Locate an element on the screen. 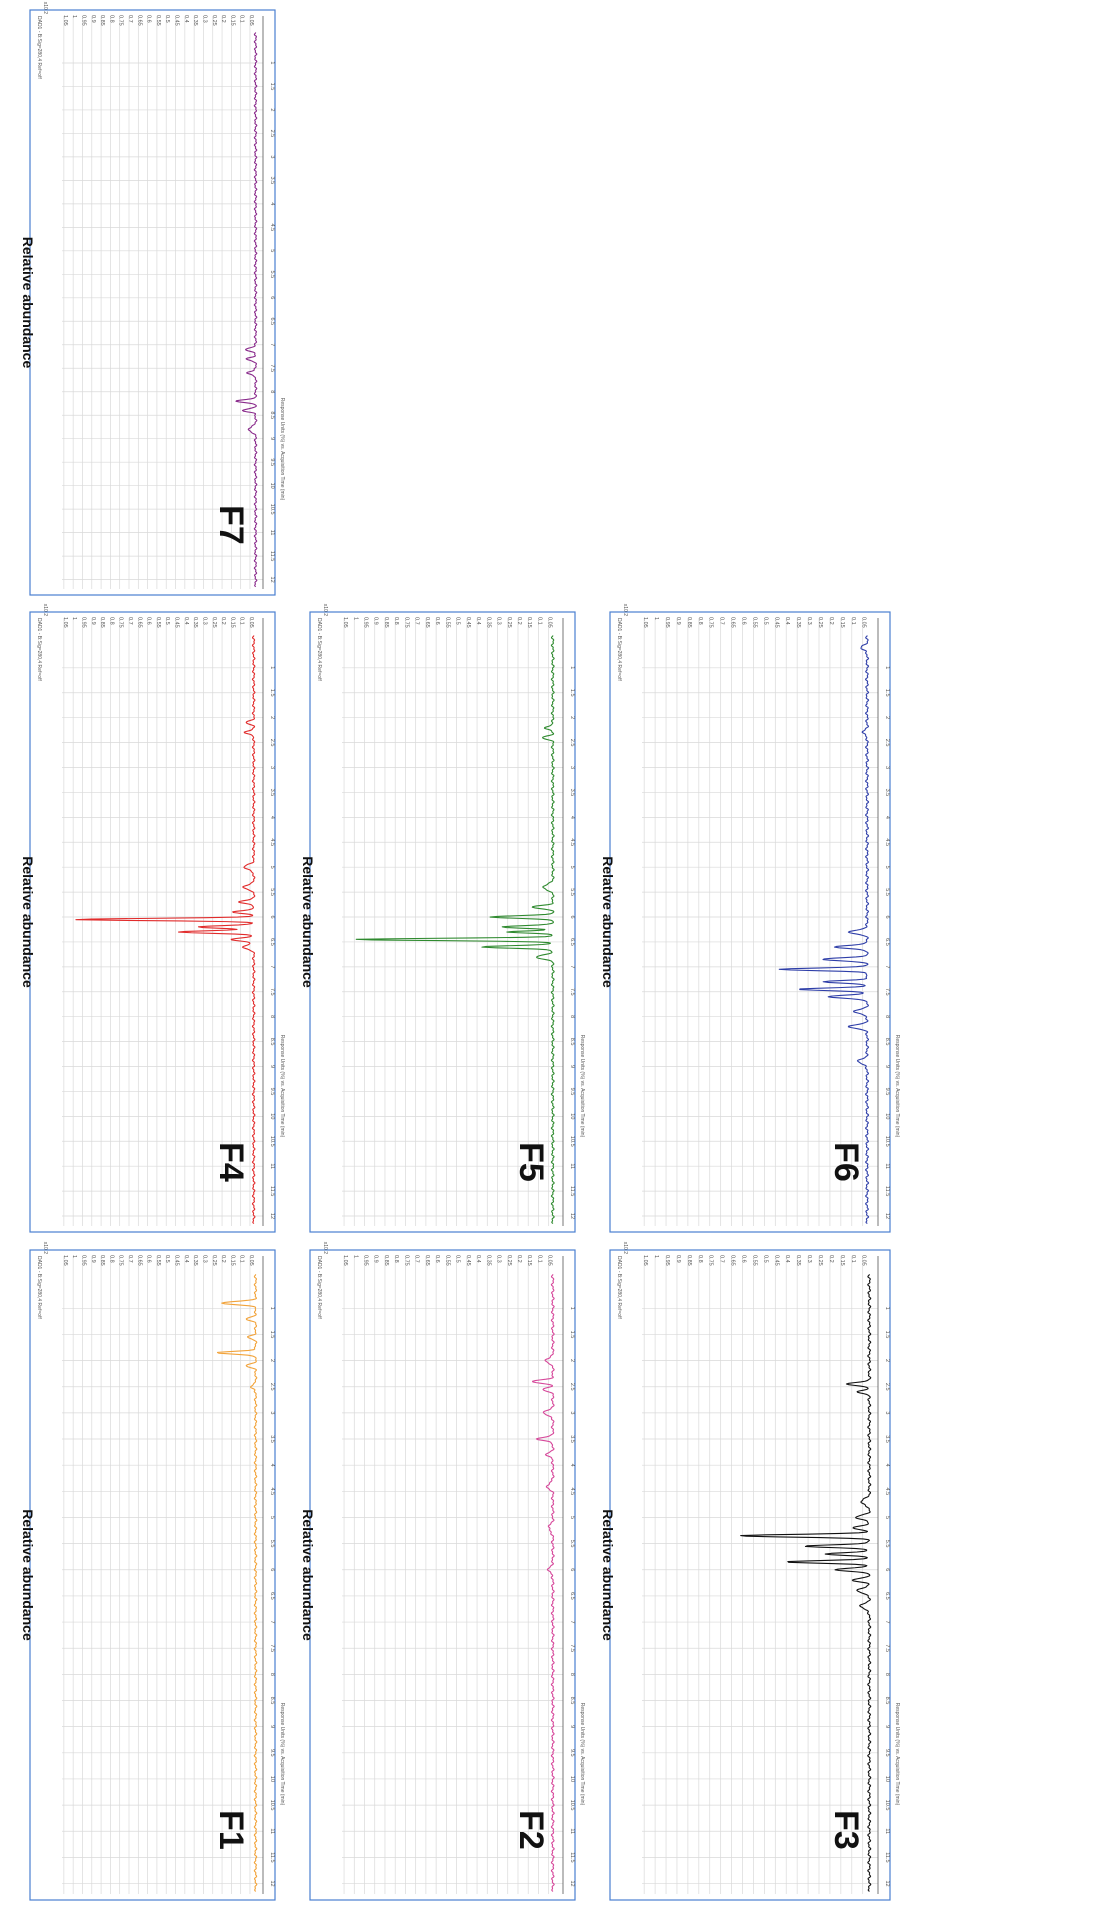 Image resolution: width=1112 pixels, height=1921 pixels. x-tick-label: 5 is located at coordinates (572, 867).